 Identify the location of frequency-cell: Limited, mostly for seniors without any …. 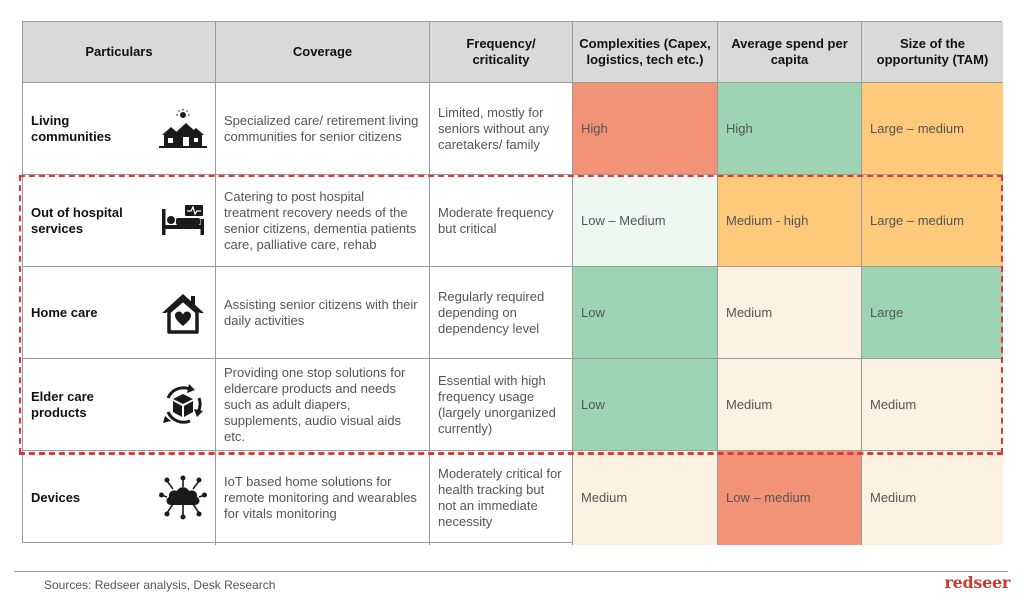
(501, 129).